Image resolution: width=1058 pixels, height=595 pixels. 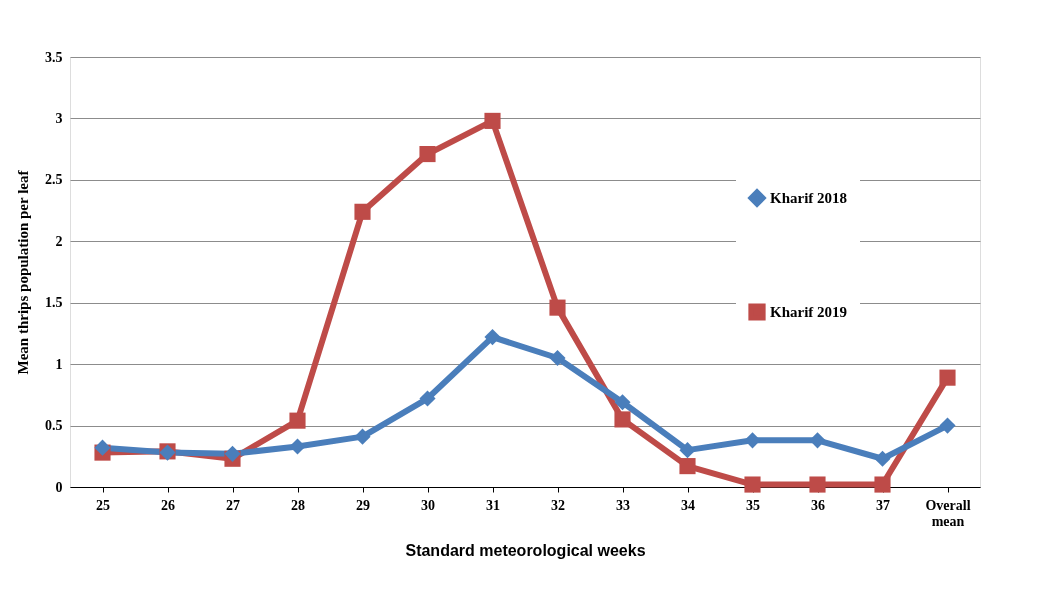 What do you see at coordinates (23, 272) in the screenshot?
I see `y-axis-title: Mean thrips population per leaf` at bounding box center [23, 272].